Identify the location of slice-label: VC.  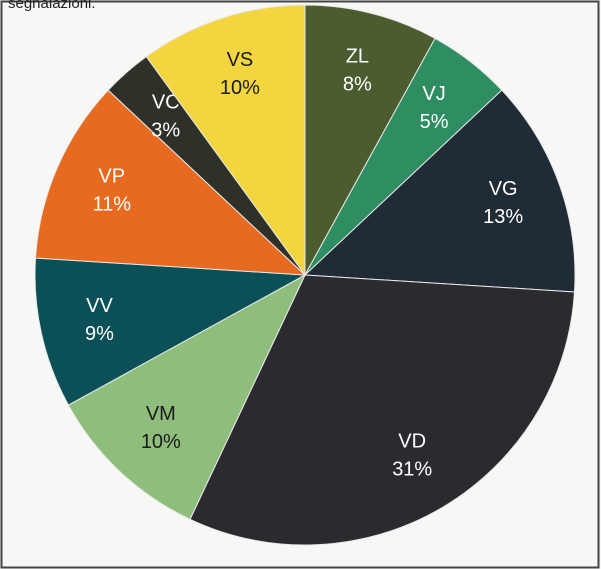
(166, 102).